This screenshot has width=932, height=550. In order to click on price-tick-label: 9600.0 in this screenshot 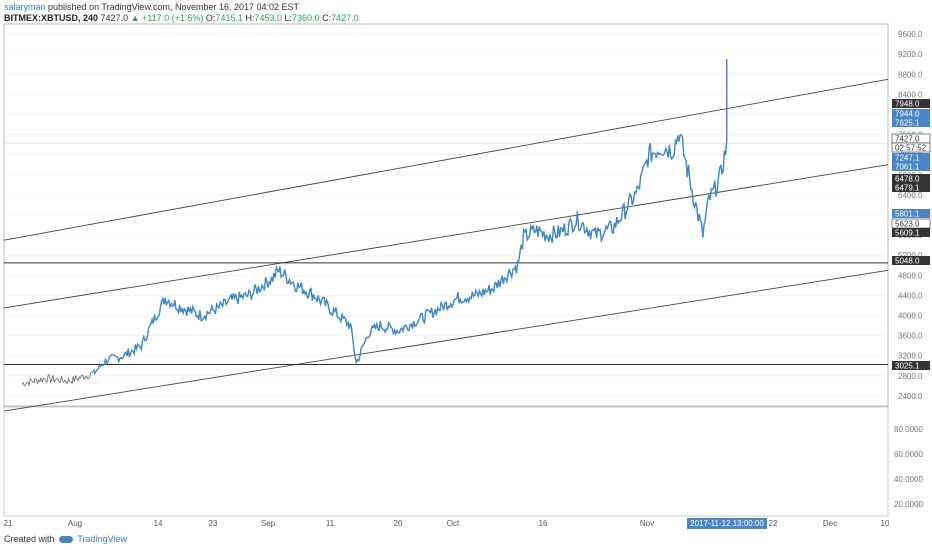, I will do `click(910, 34)`.